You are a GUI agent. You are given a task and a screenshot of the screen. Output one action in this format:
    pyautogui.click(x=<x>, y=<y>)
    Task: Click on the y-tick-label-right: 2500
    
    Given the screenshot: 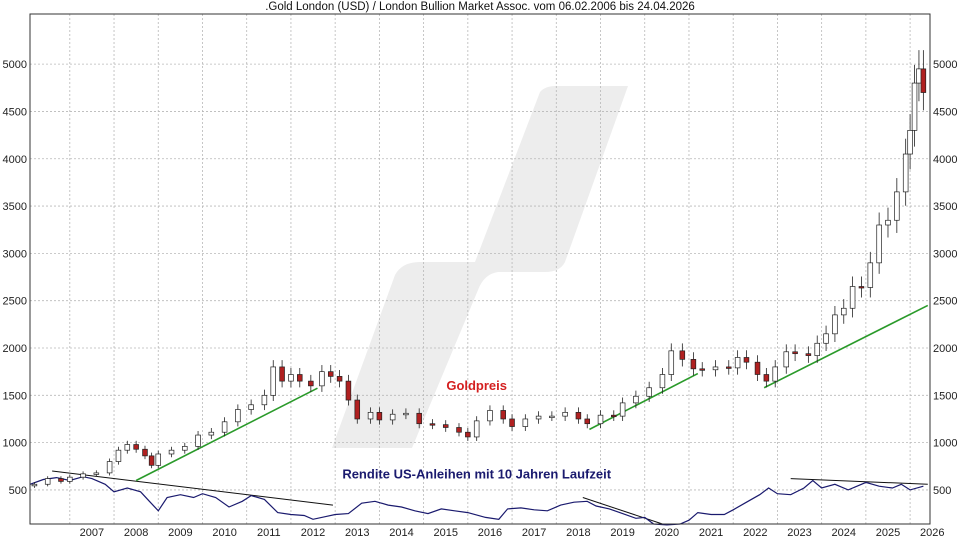 What is the action you would take?
    pyautogui.click(x=945, y=302)
    